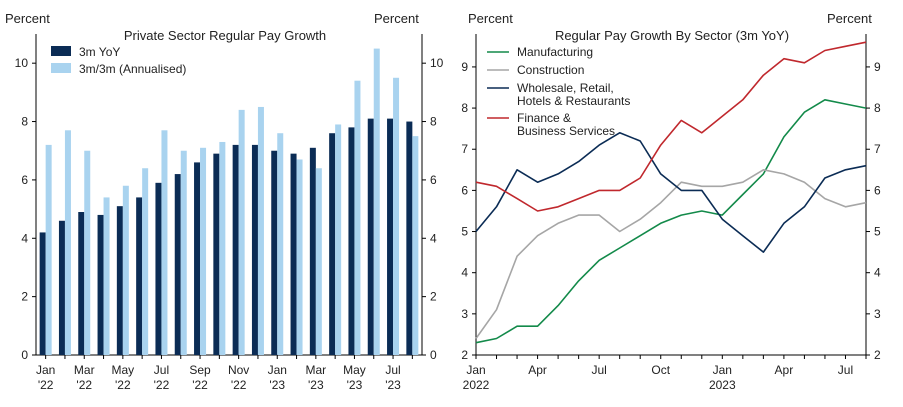  What do you see at coordinates (660, 370) in the screenshot?
I see `line-xtick-label: Oct` at bounding box center [660, 370].